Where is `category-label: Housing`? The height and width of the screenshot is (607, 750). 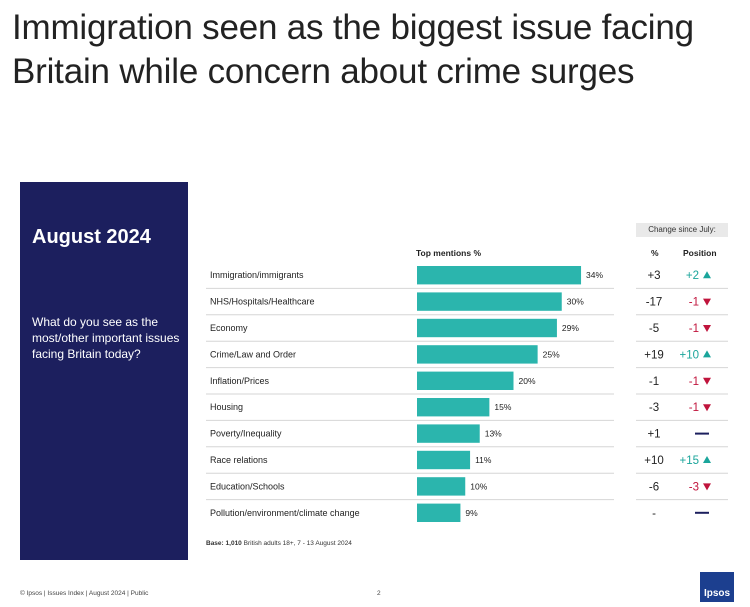
category-label: Housing is located at coordinates (226, 407).